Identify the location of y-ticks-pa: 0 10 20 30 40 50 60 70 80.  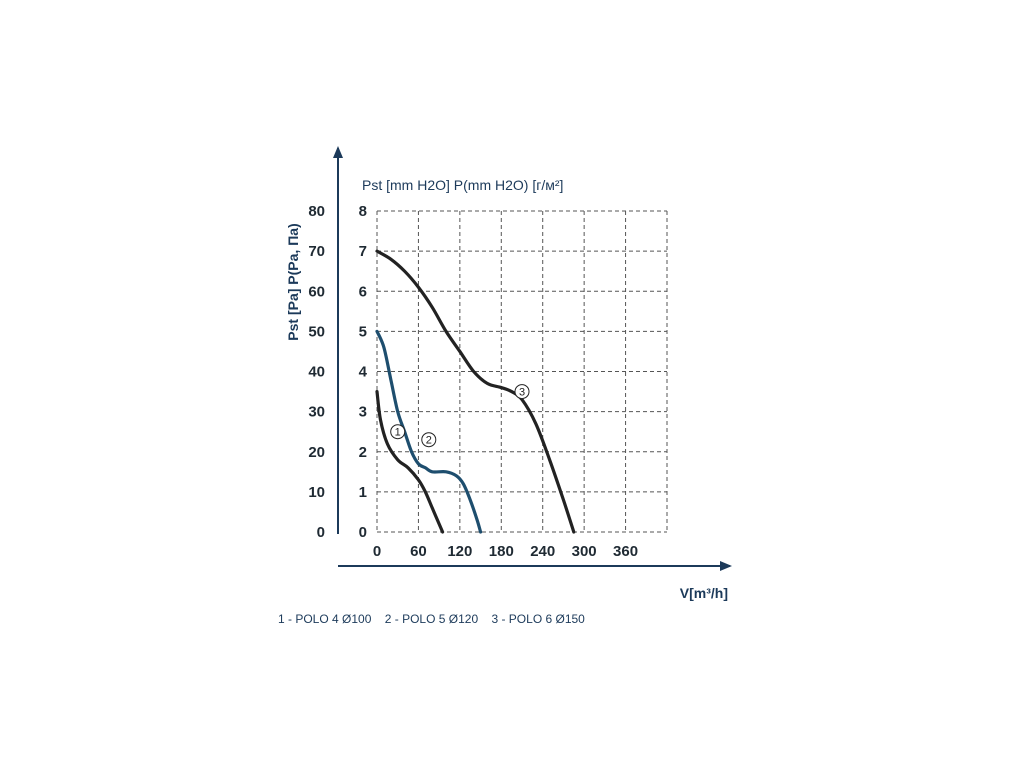
(316, 372).